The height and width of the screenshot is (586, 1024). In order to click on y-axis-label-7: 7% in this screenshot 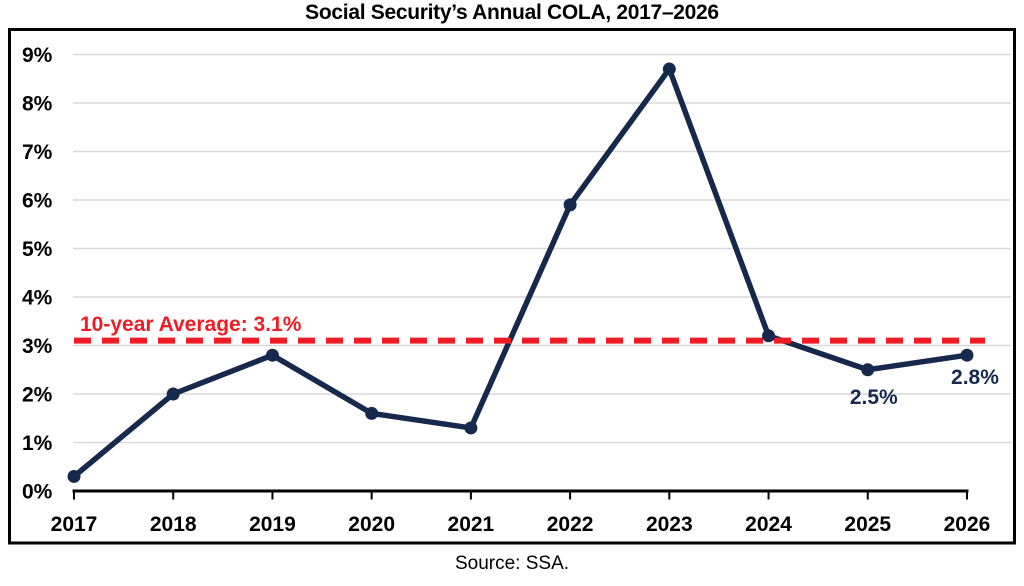, I will do `click(37, 152)`.